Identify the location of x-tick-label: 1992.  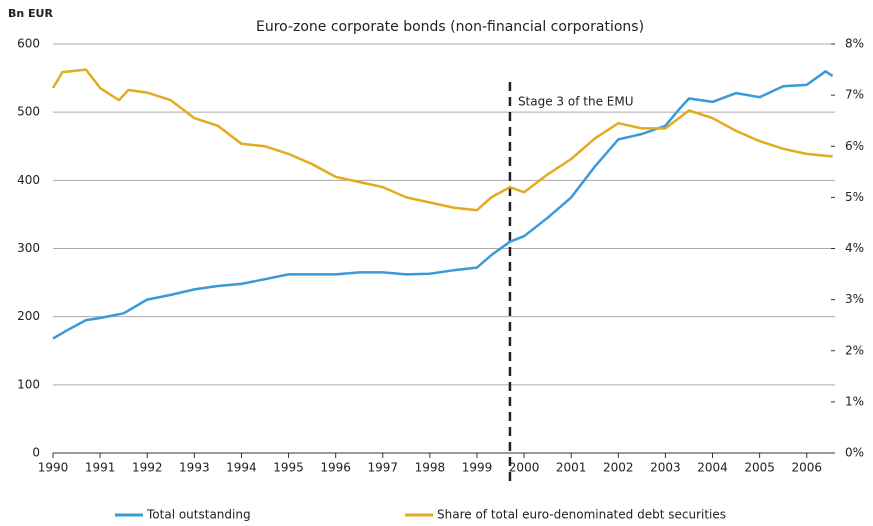
(147, 468).